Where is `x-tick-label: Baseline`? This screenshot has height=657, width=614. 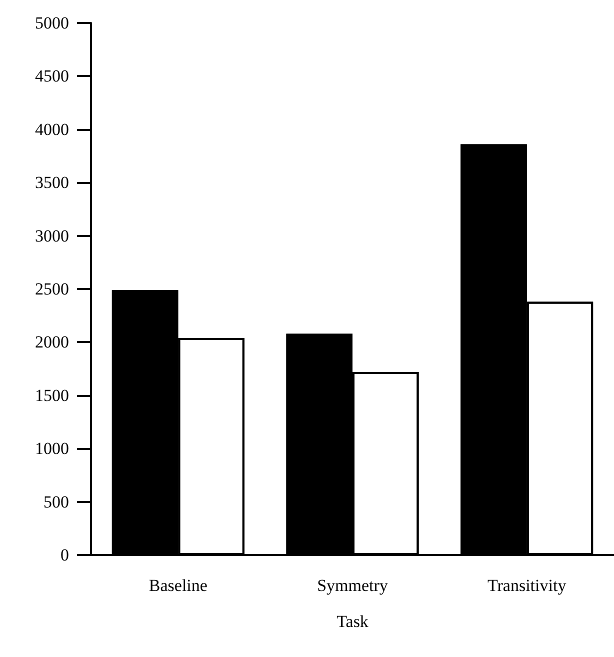 x-tick-label: Baseline is located at coordinates (178, 585).